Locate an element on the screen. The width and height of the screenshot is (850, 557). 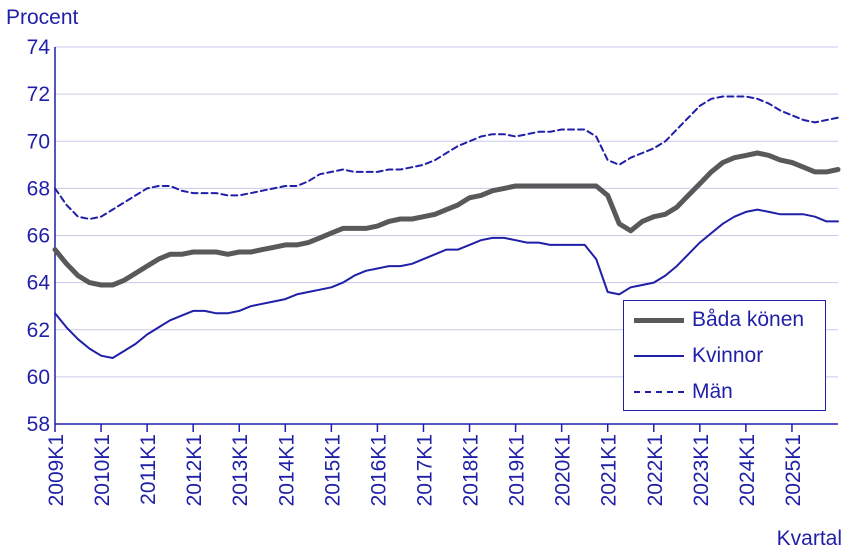
x-tick-label-2023K1: 2023K1 is located at coordinates (701, 470).